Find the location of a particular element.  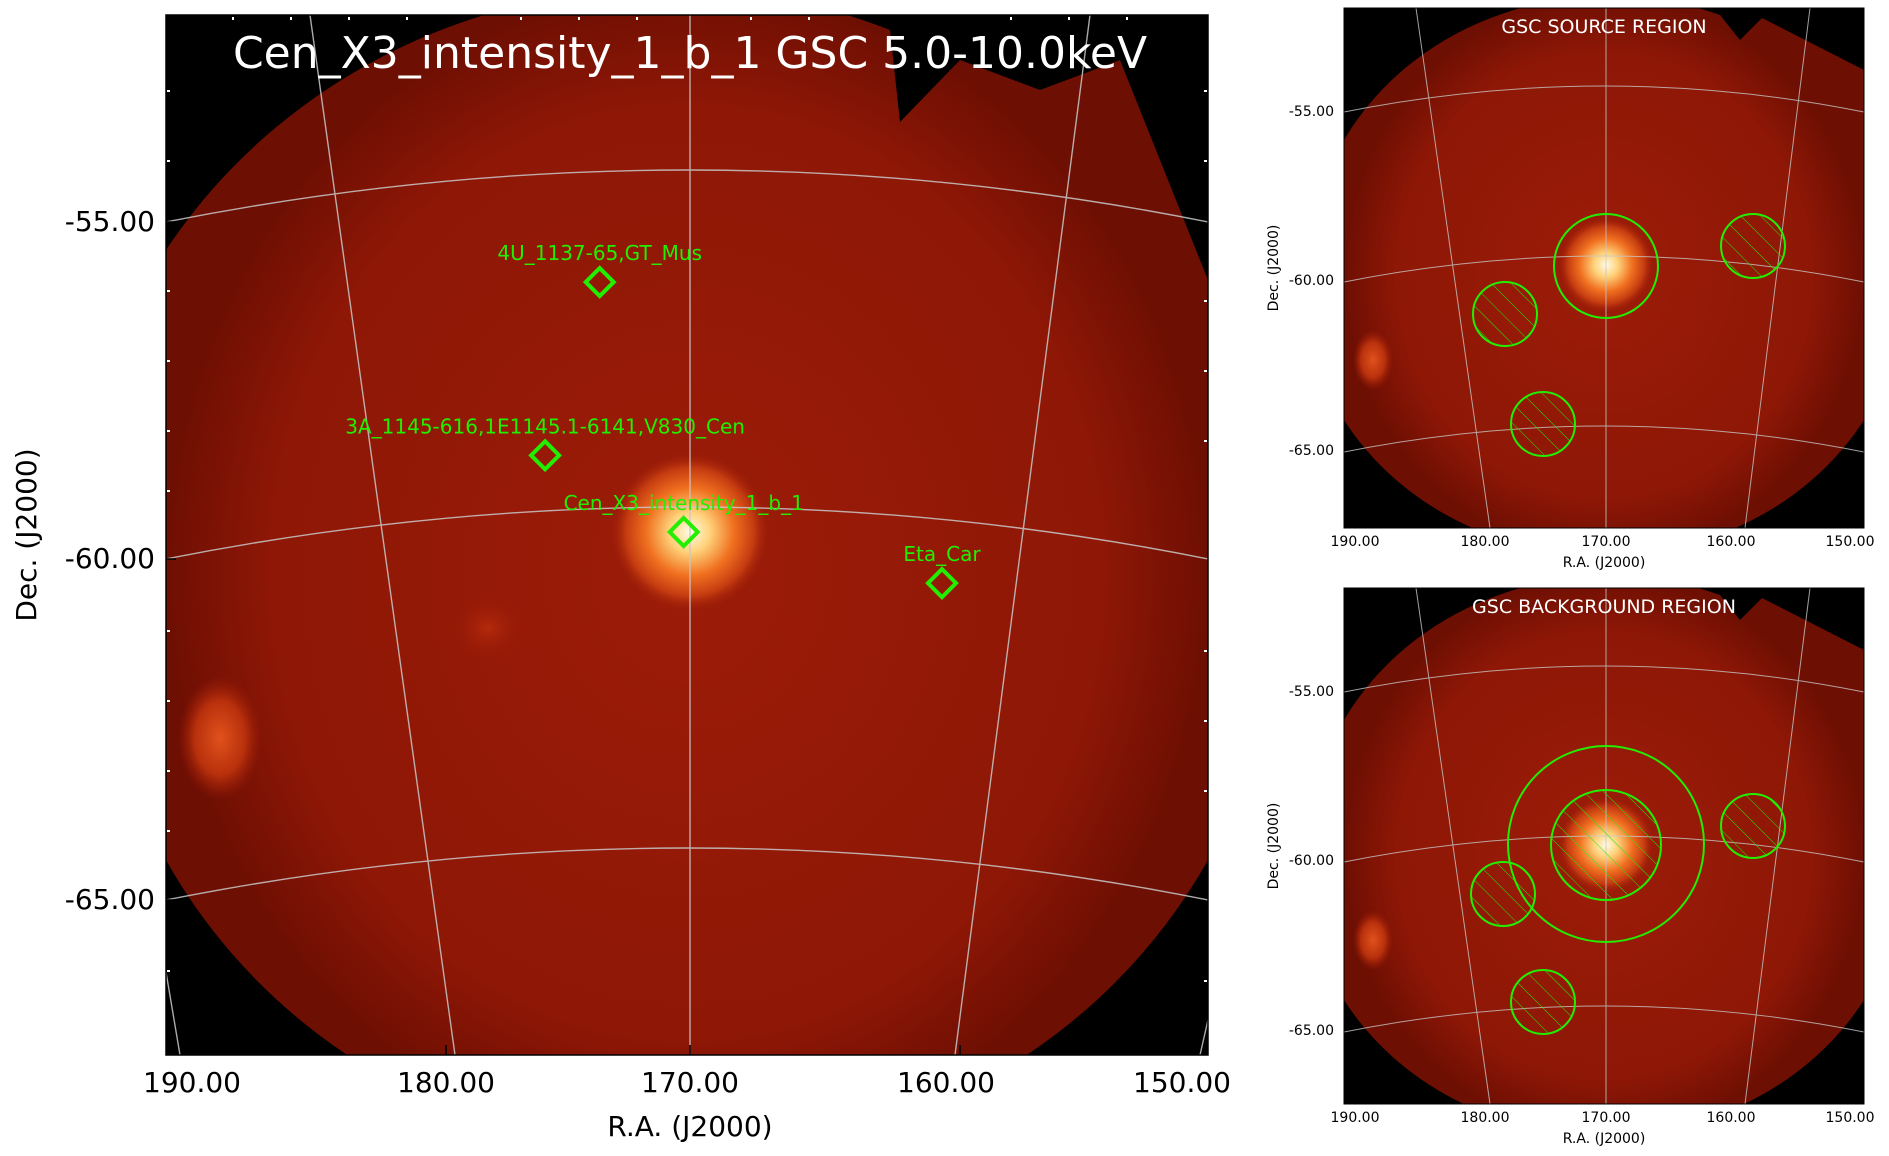

background-panel-title: GSC BACKGROUND REGION is located at coordinates (1604, 607).